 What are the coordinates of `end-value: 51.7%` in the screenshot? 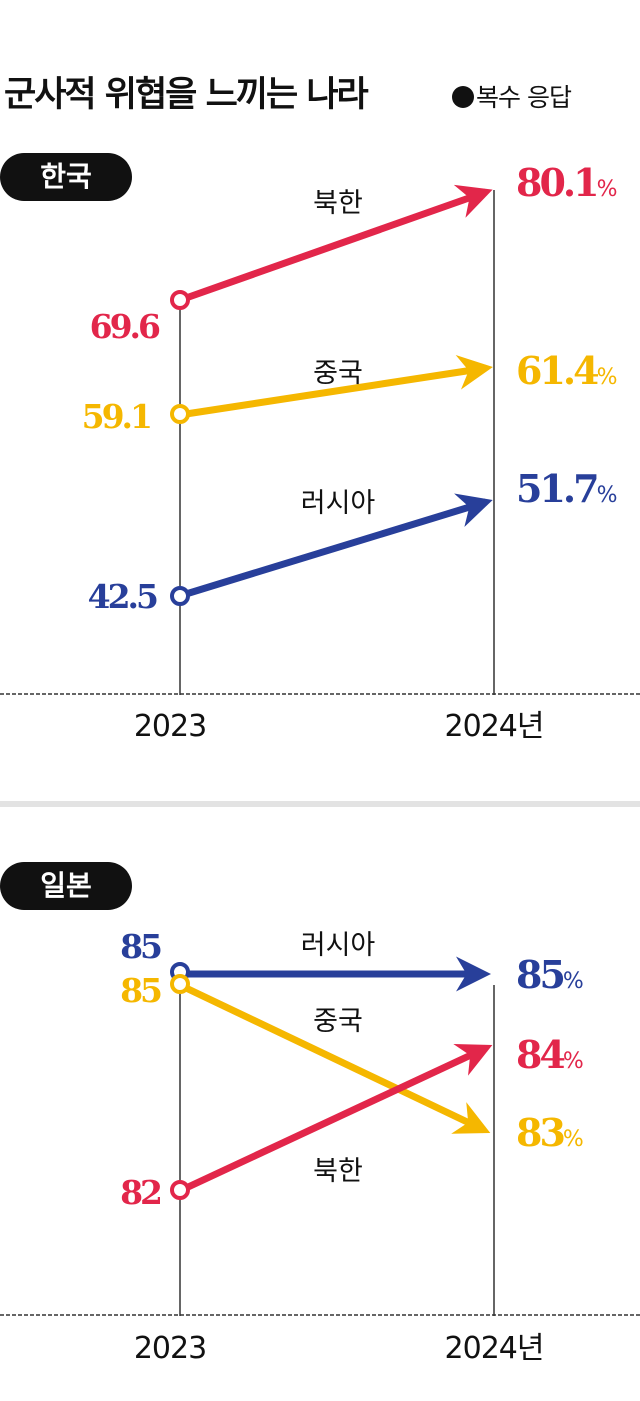 It's located at (566, 488).